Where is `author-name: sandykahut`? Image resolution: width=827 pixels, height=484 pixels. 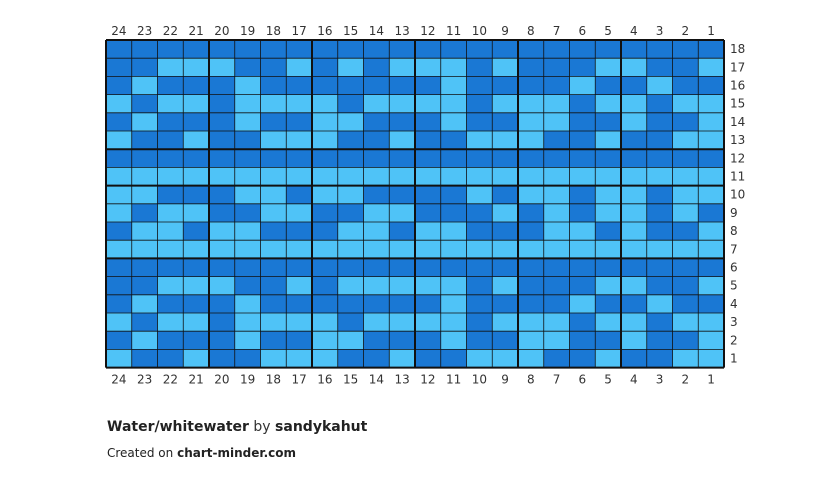 author-name: sandykahut is located at coordinates (321, 427).